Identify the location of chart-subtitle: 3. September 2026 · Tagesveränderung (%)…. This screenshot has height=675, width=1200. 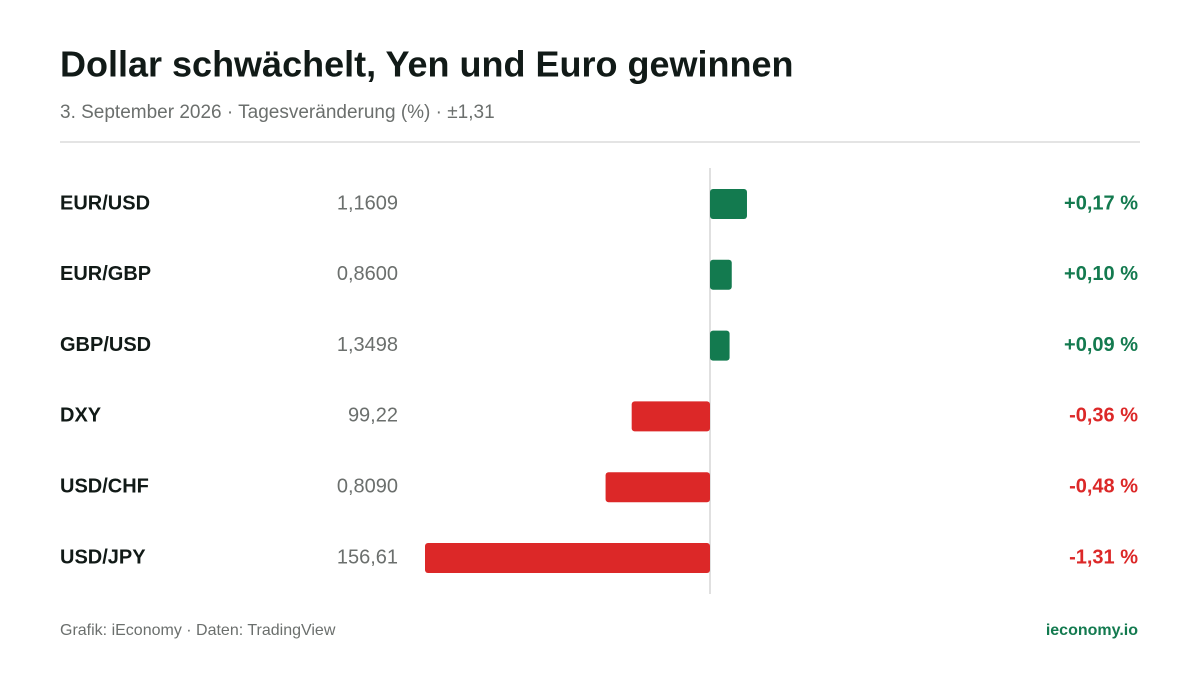
(277, 112).